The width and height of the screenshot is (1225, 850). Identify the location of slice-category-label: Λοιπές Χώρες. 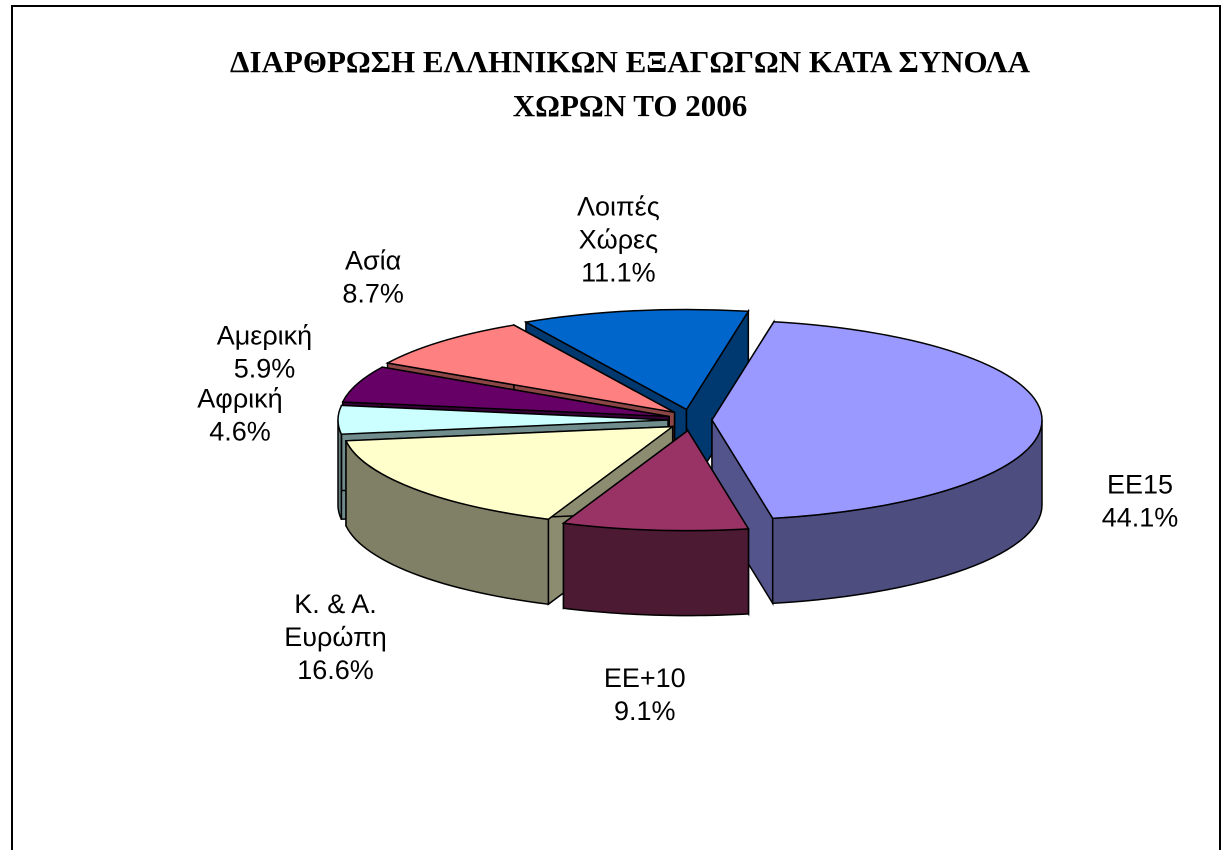
(618, 222).